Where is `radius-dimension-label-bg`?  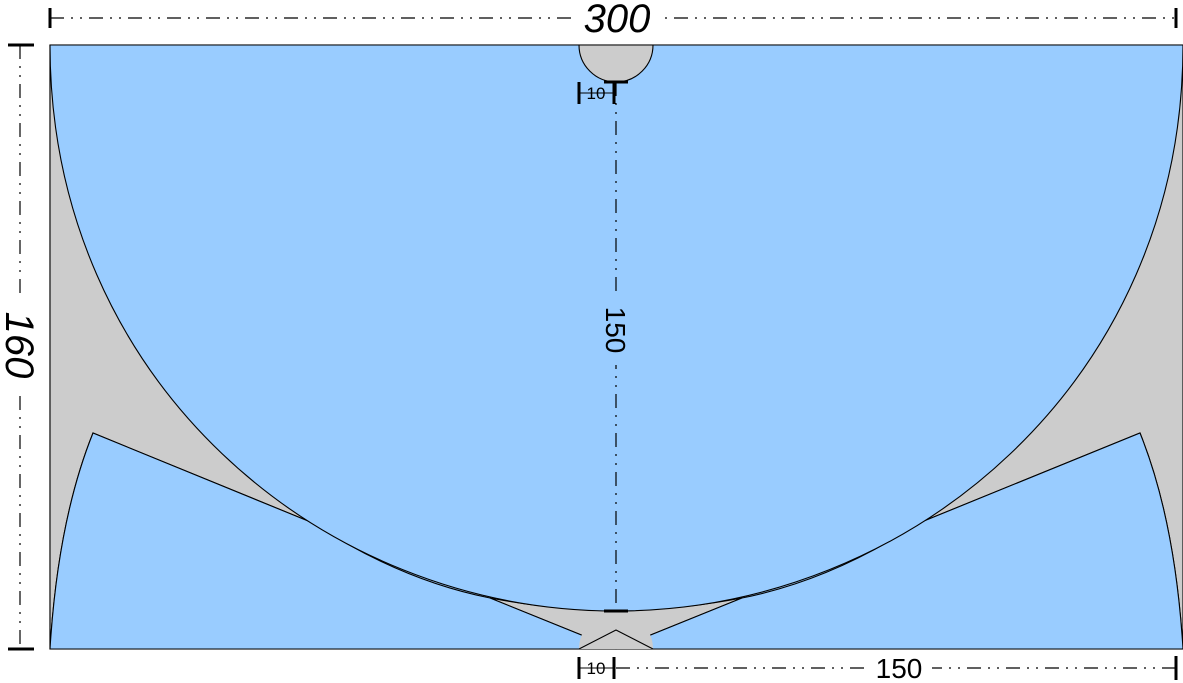
radius-dimension-label-bg is located at coordinates (616, 330).